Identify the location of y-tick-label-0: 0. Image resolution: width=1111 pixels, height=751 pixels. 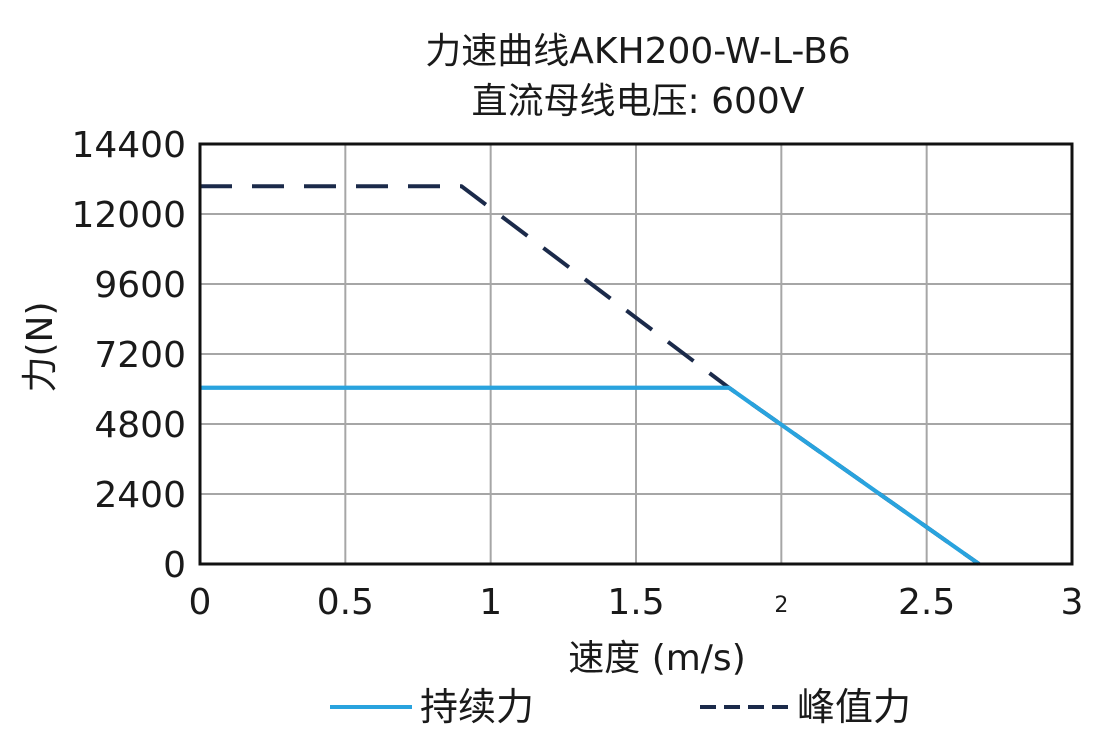
(174, 565).